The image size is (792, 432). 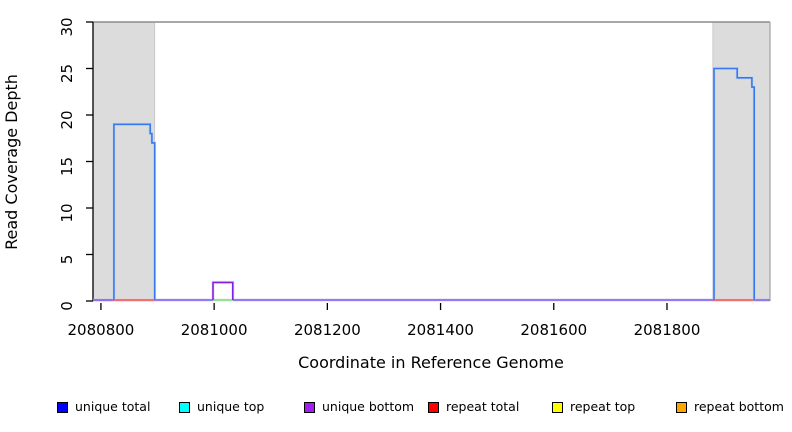 I want to click on legend-swatch-unique-top, so click(x=184, y=407).